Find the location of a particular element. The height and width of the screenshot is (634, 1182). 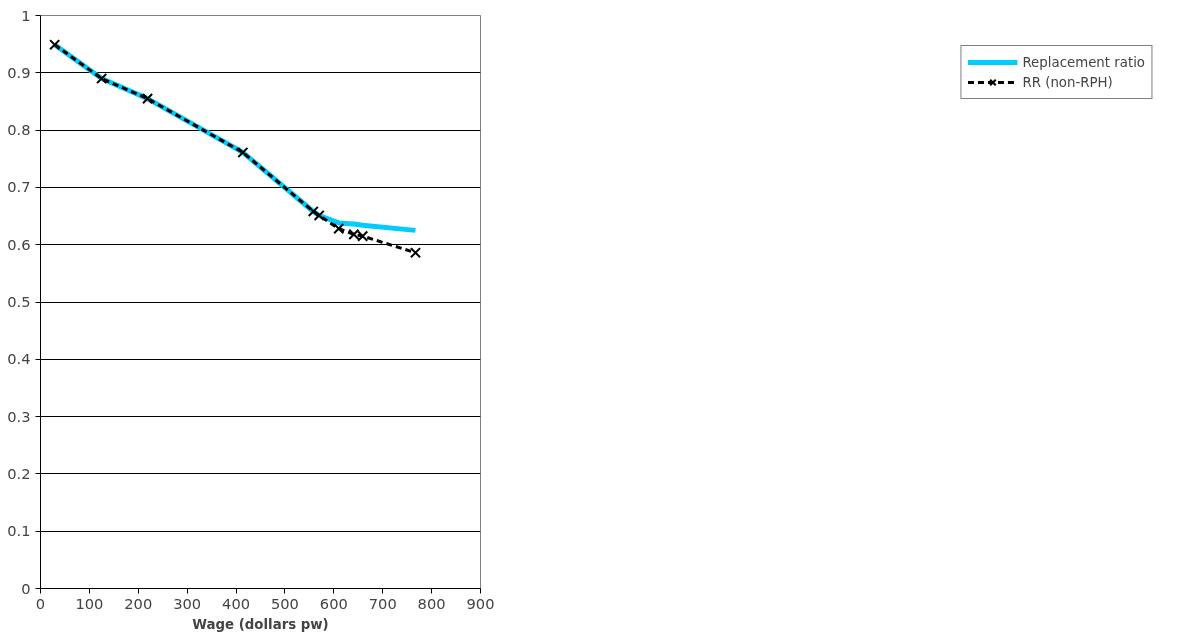

y-tick-label: 0.9 is located at coordinates (19, 72).